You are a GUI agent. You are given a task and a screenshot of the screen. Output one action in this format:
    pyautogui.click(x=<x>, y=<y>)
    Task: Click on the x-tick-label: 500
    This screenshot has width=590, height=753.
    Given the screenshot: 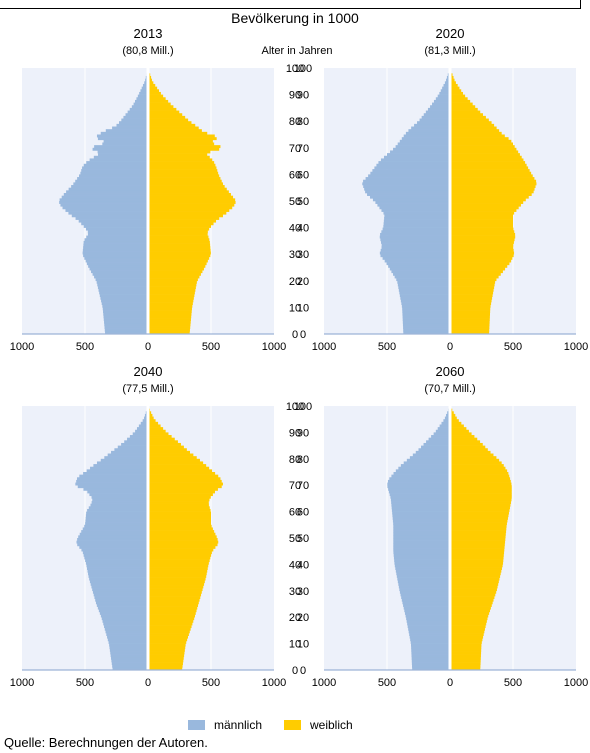 What is the action you would take?
    pyautogui.click(x=513, y=347)
    